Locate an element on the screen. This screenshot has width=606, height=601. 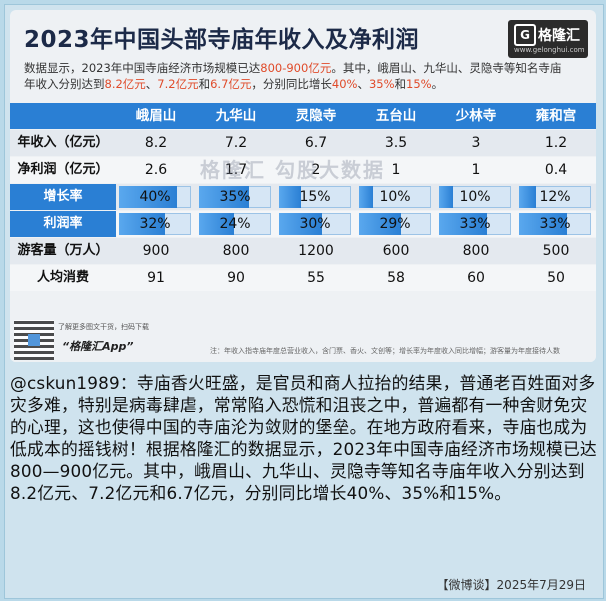
bar-value: 24% is located at coordinates (235, 224).